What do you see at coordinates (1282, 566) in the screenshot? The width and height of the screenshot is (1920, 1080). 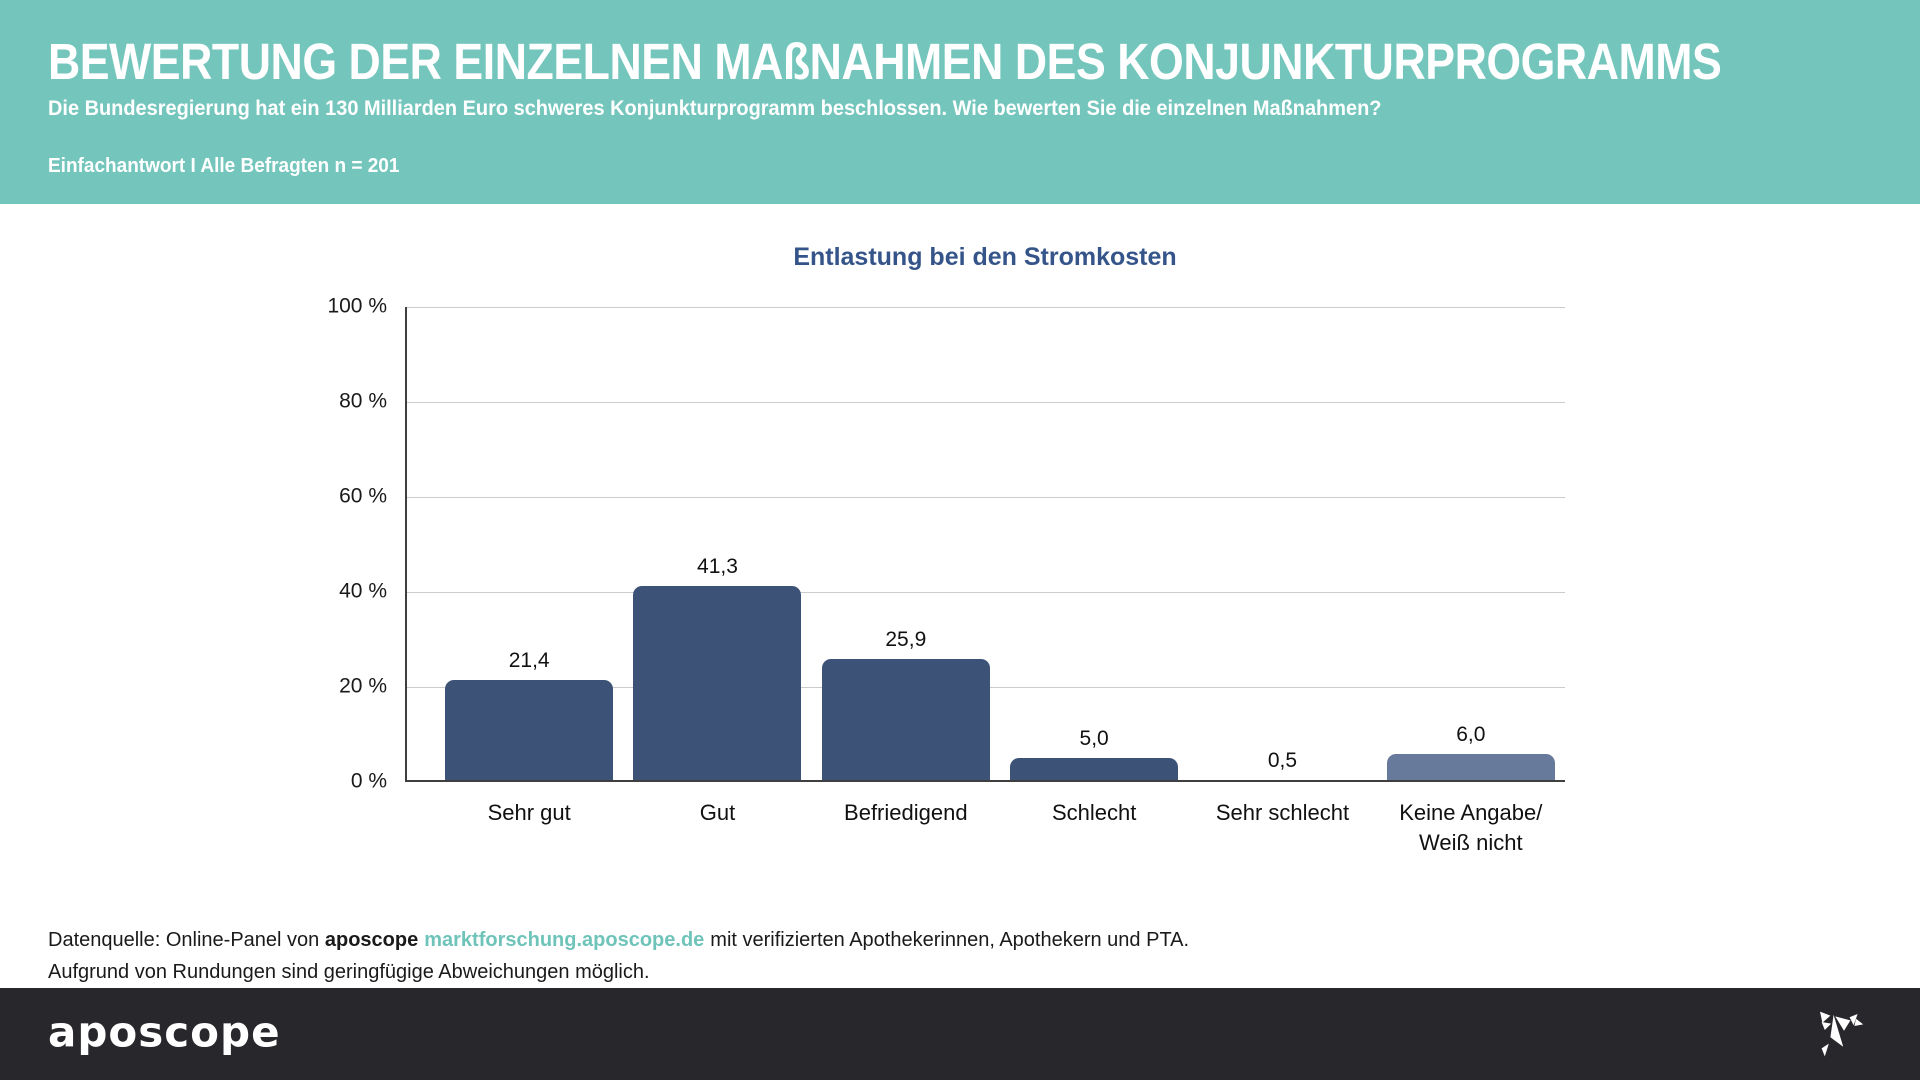 I see `category-slot: 0,5 Sehr schlecht` at bounding box center [1282, 566].